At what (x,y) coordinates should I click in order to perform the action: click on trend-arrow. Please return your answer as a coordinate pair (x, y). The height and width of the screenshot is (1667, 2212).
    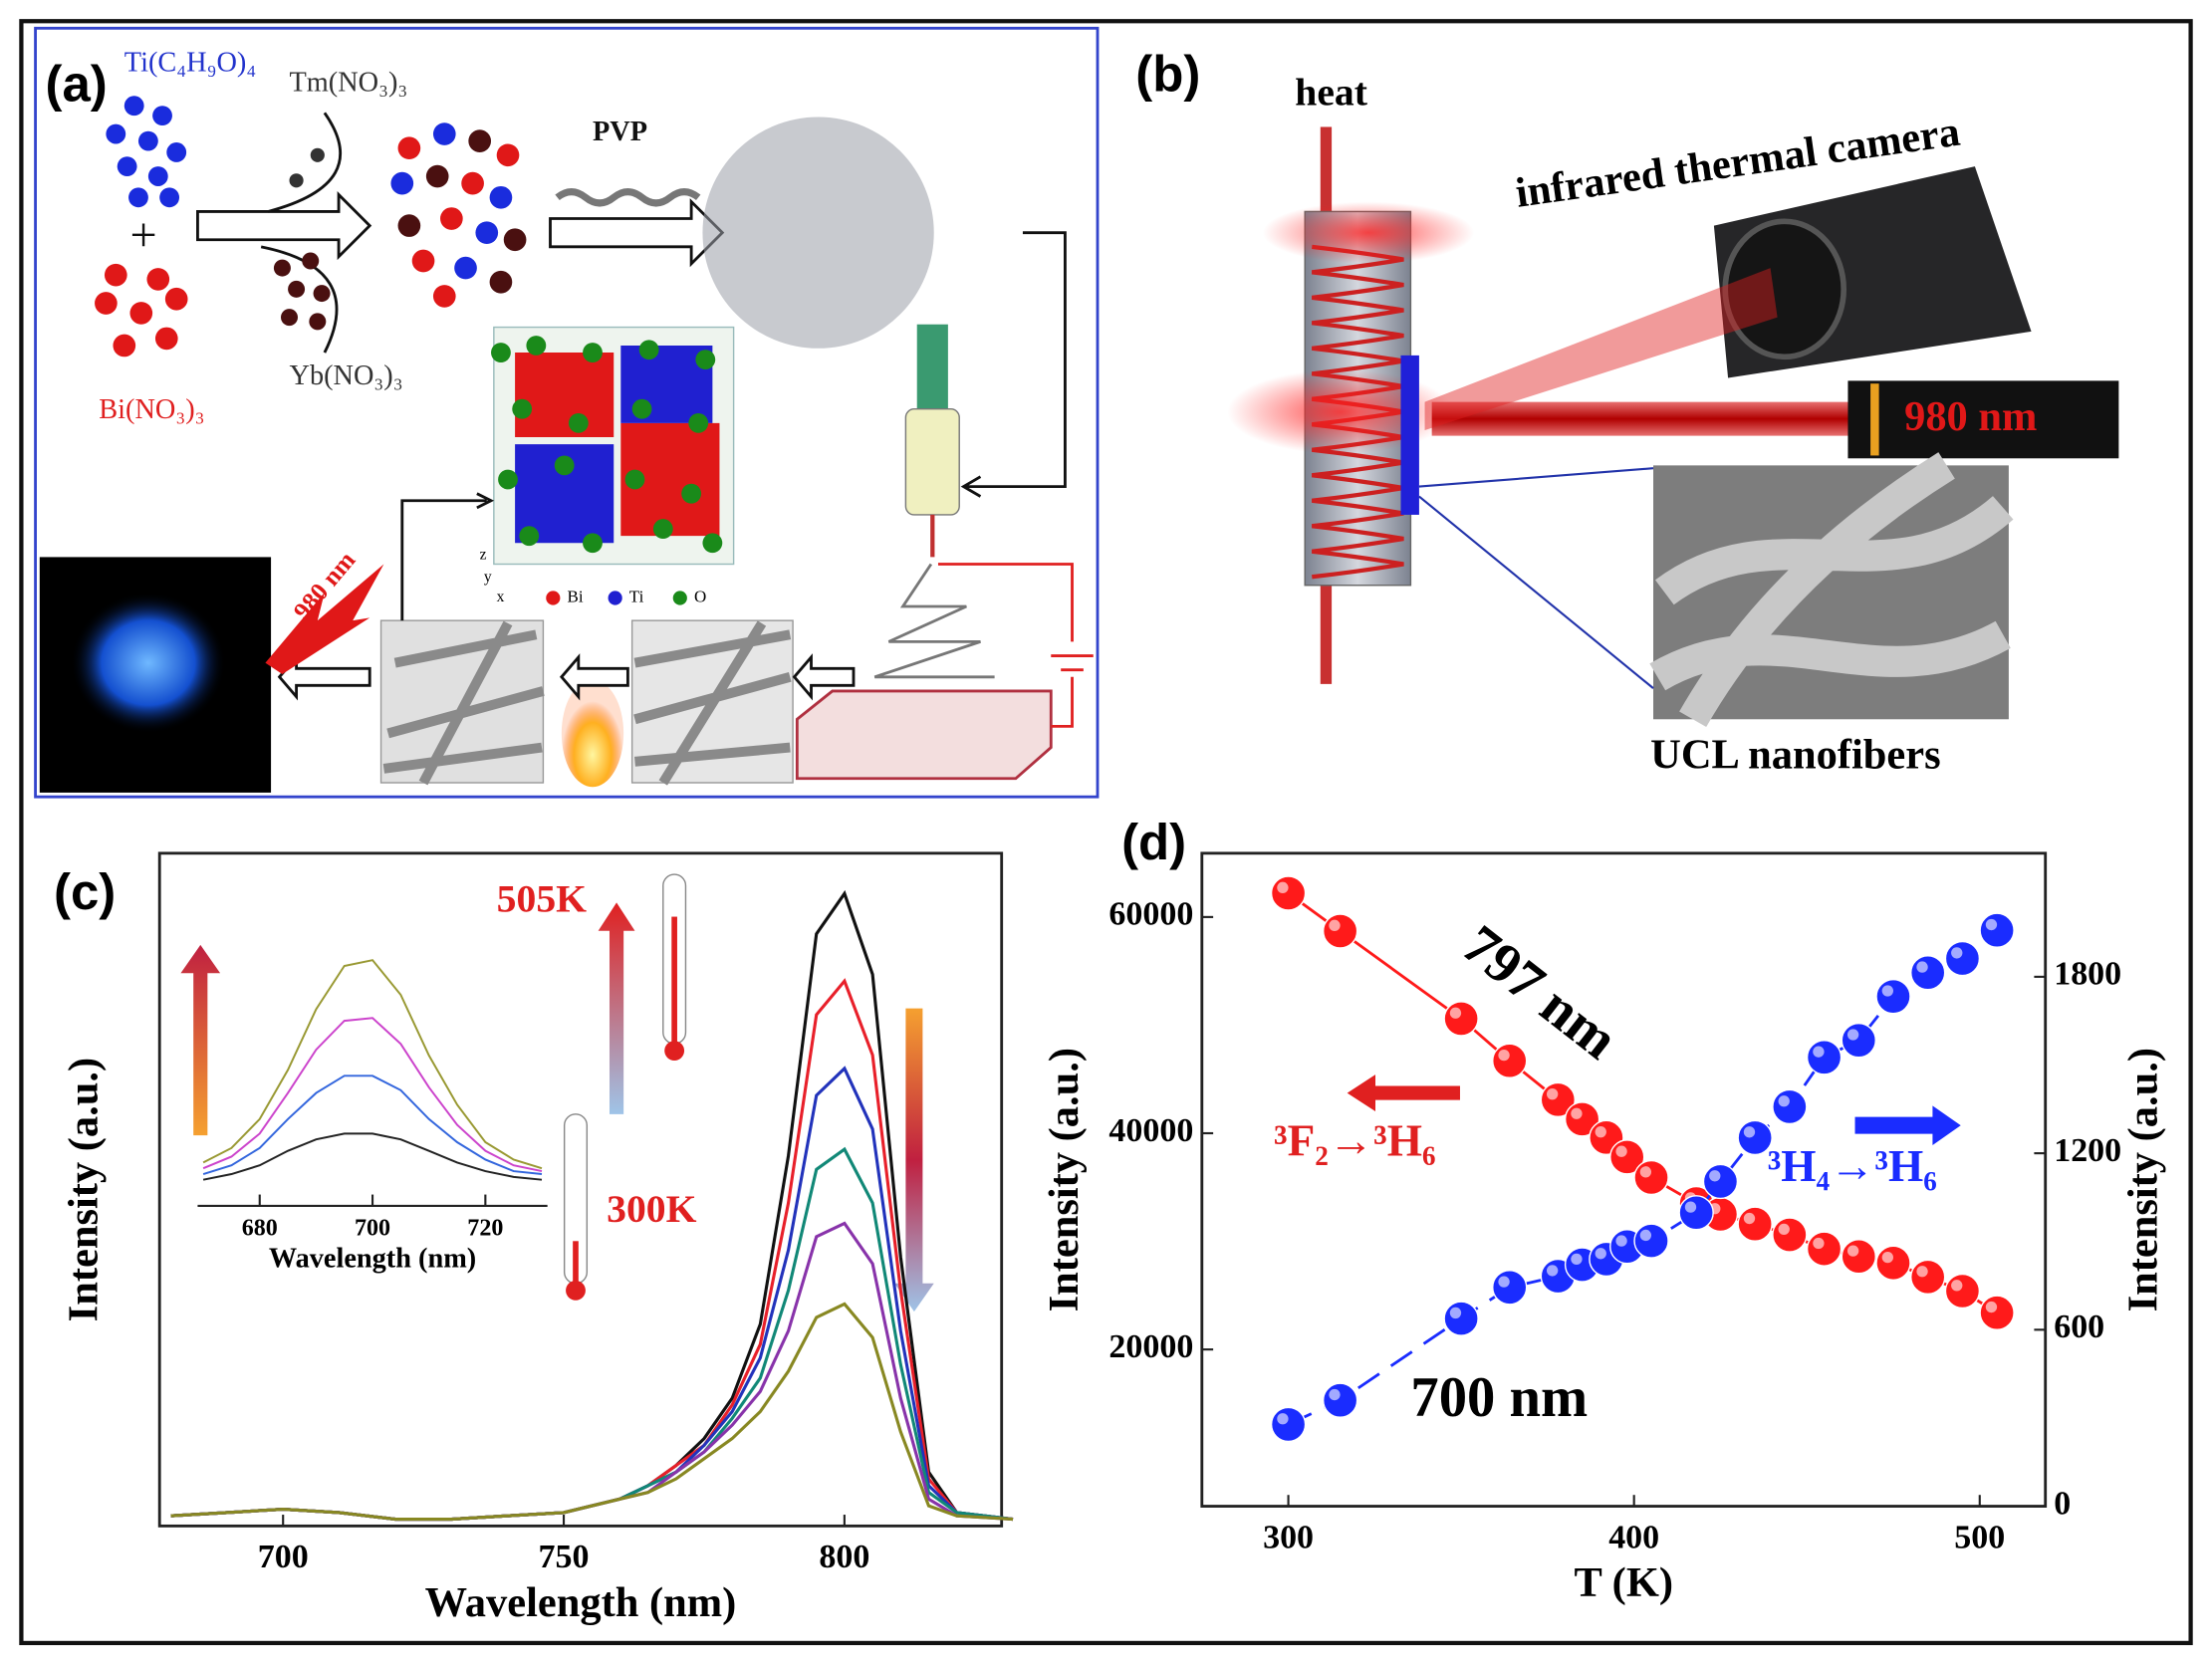
    Looking at the image, I should click on (914, 1160).